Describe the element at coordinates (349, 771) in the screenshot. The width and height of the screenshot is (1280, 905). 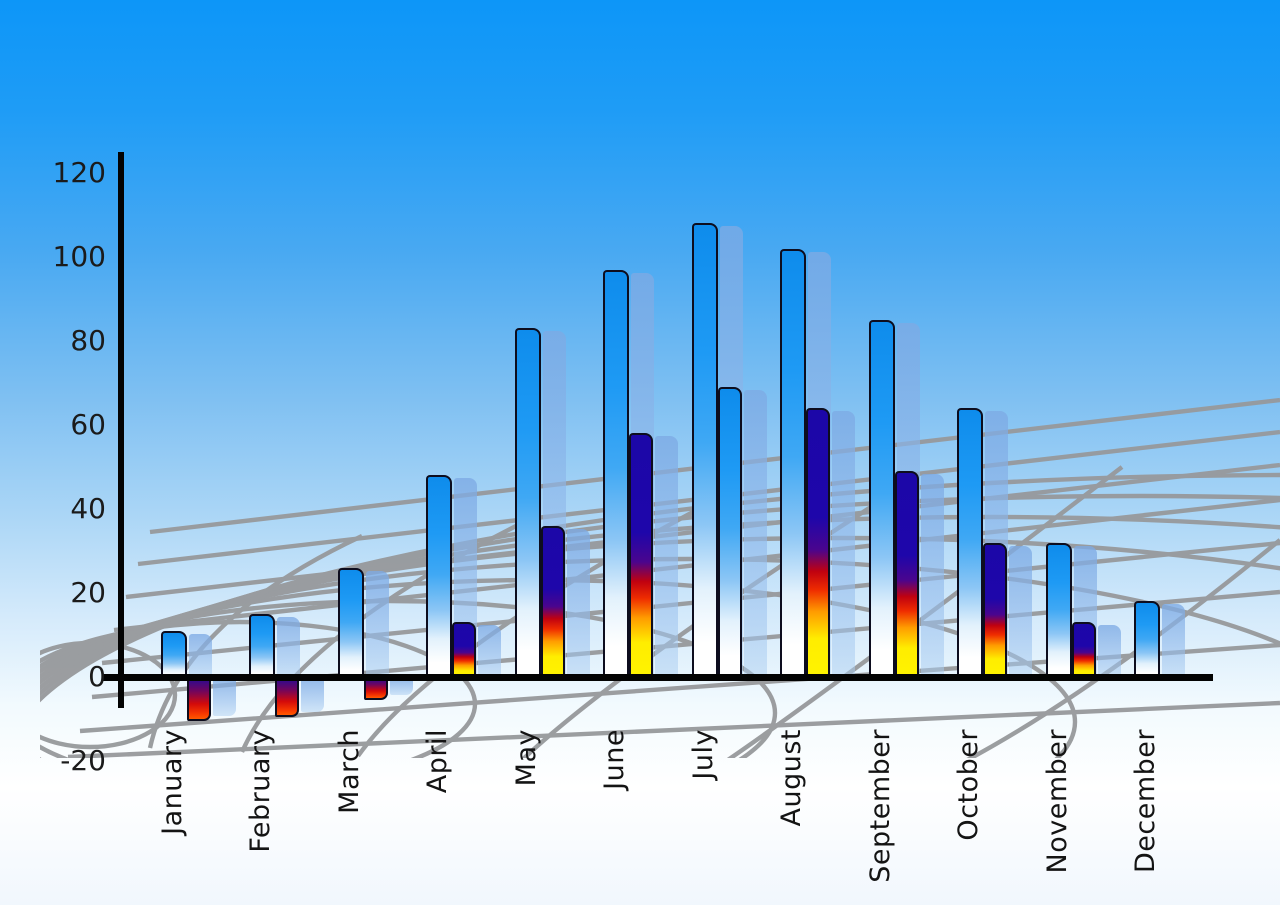
I see `x-label-march: March` at that location.